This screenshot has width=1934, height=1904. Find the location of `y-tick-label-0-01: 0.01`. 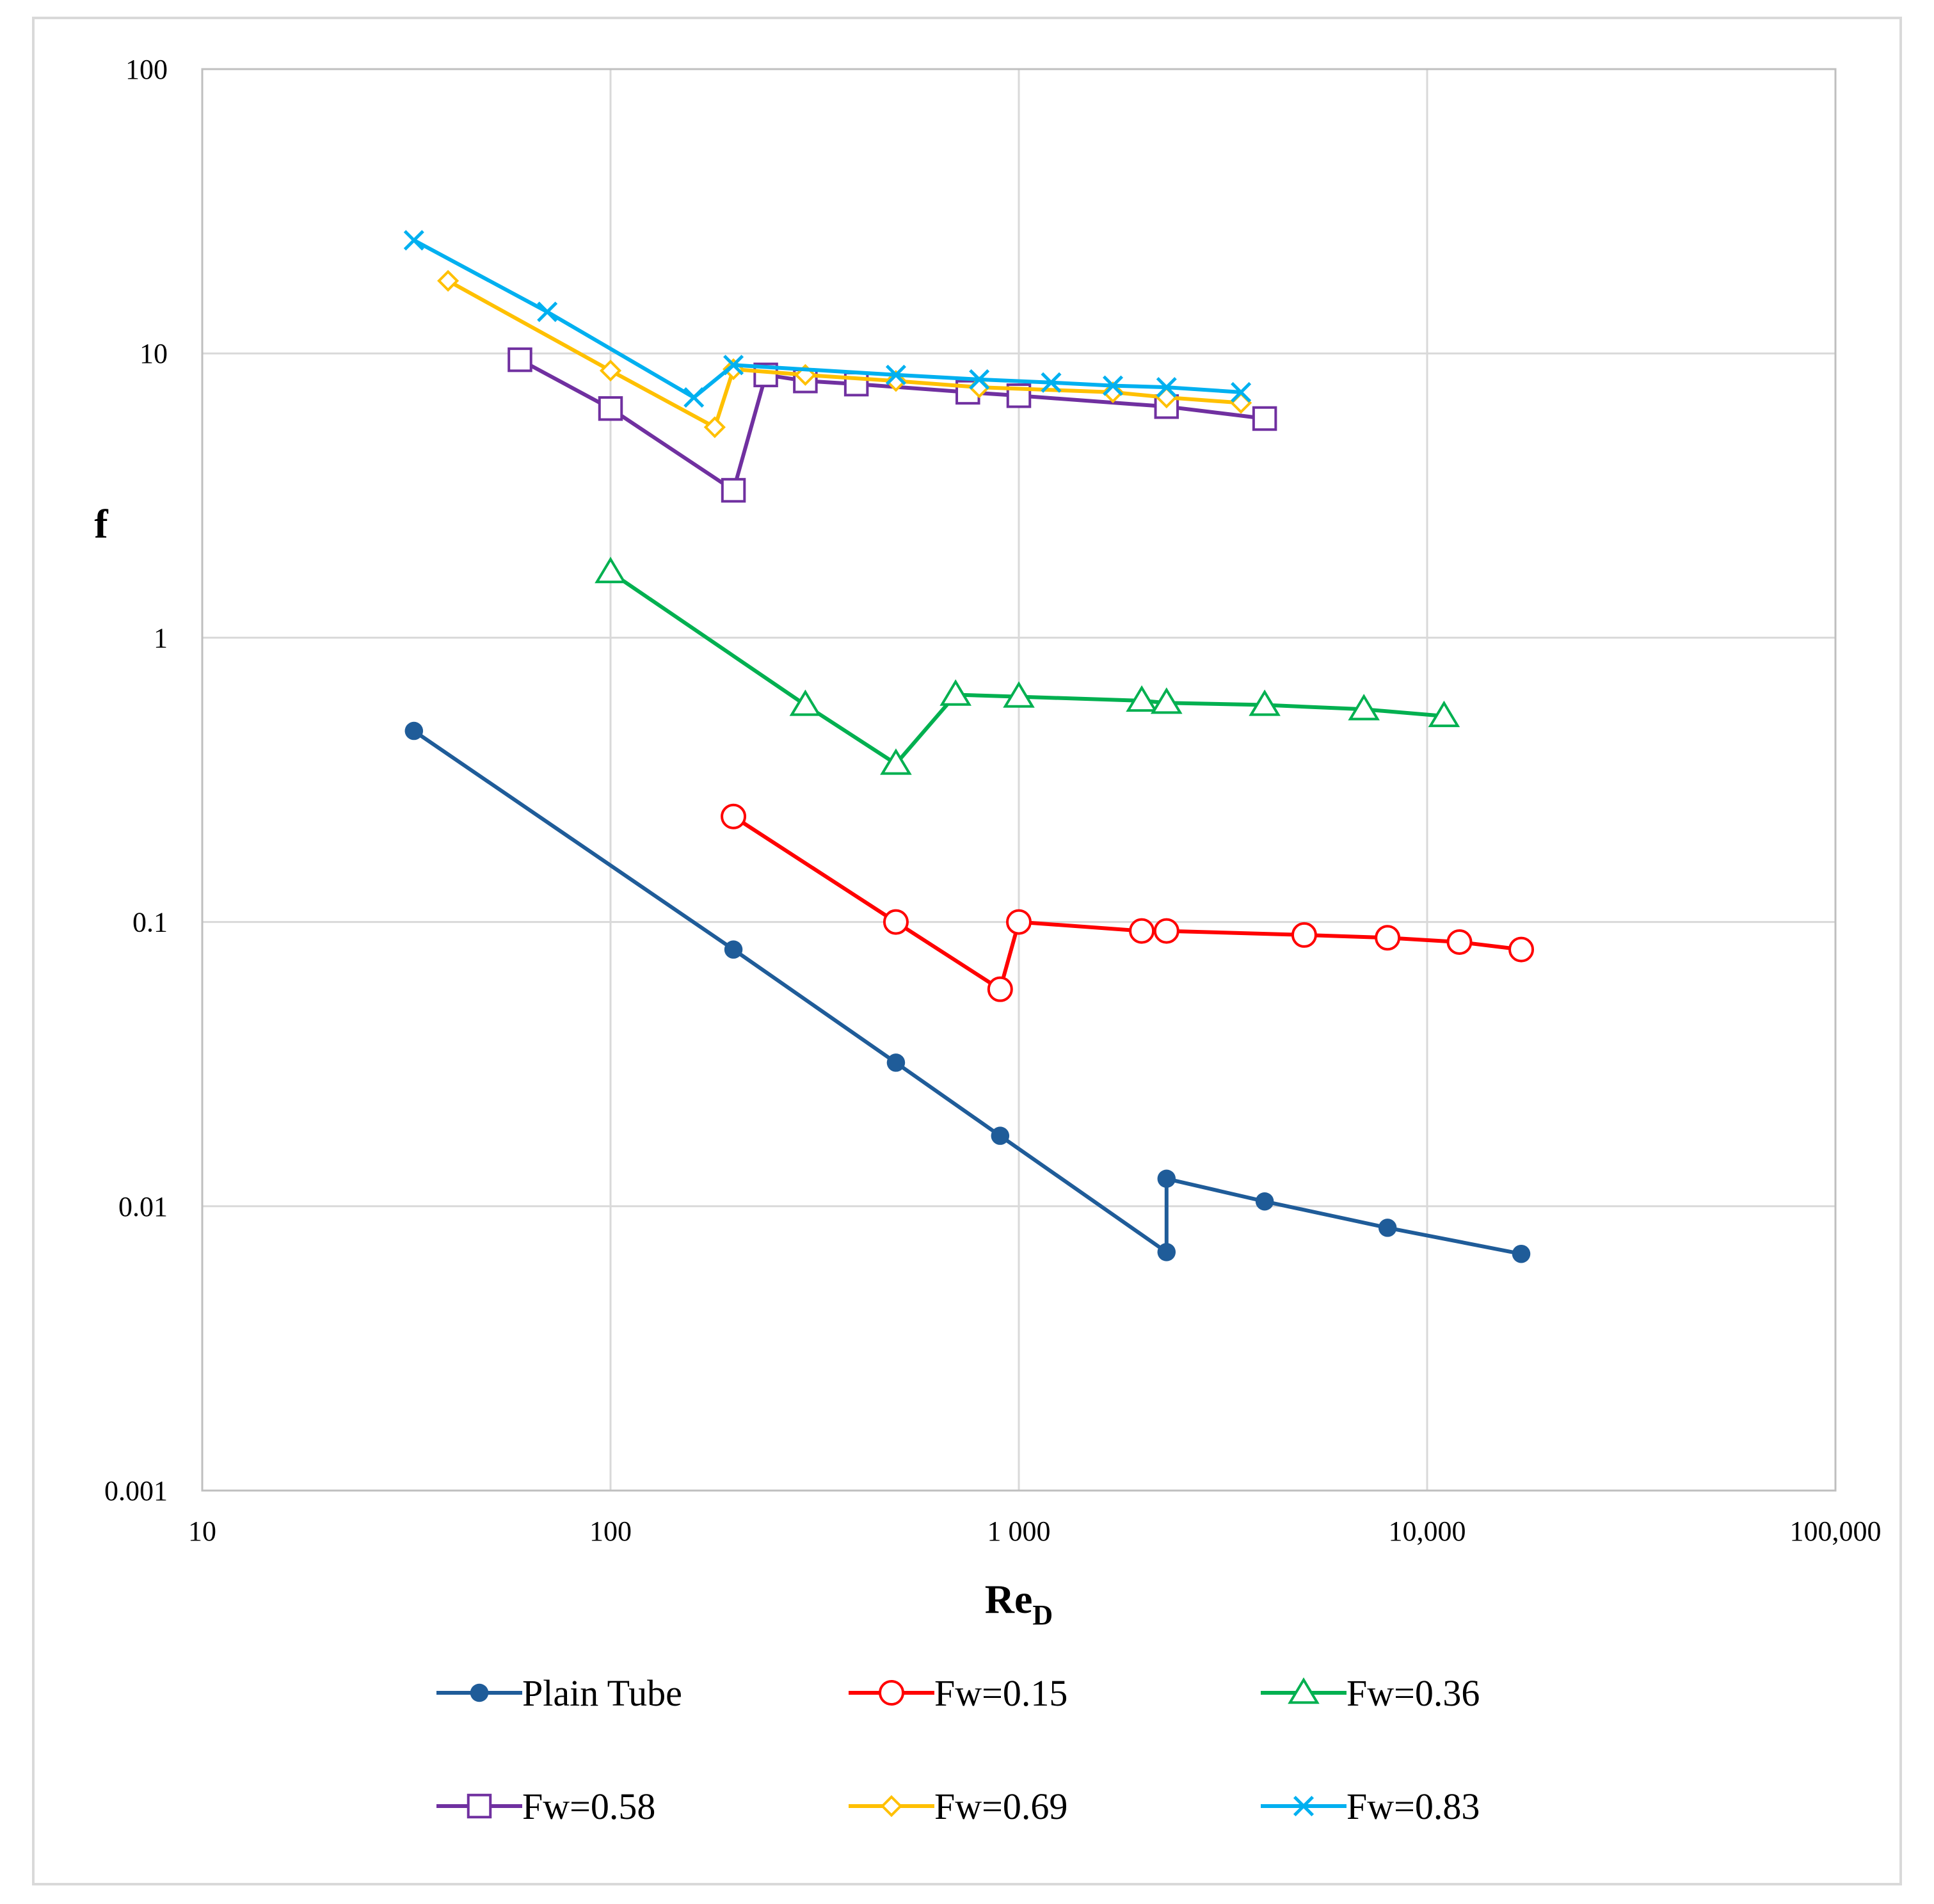

y-tick-label-0-01: 0.01 is located at coordinates (143, 1206).